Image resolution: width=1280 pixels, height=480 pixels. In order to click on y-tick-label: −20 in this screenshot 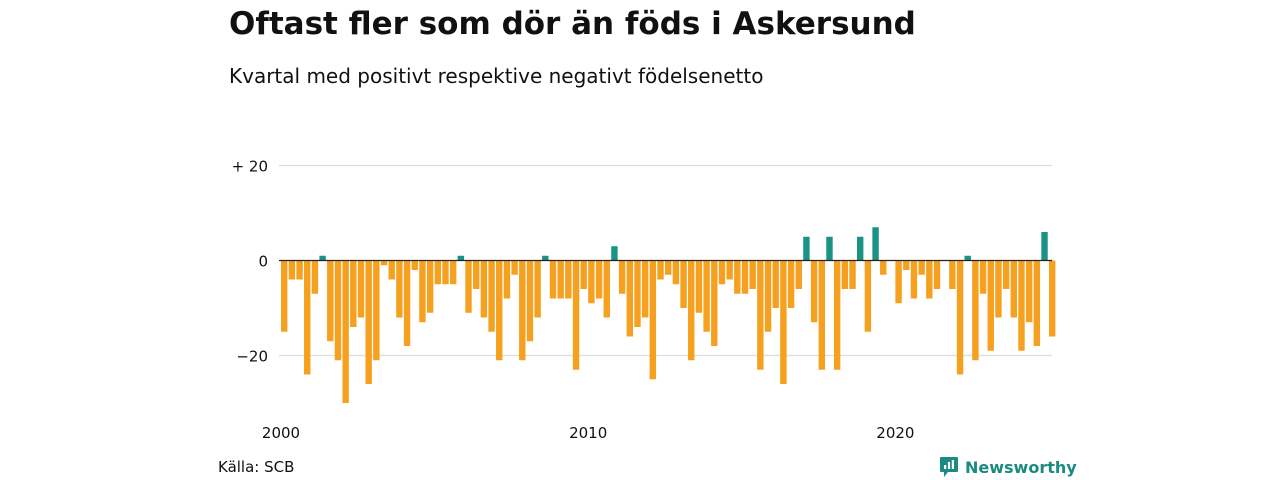, I will do `click(252, 357)`.